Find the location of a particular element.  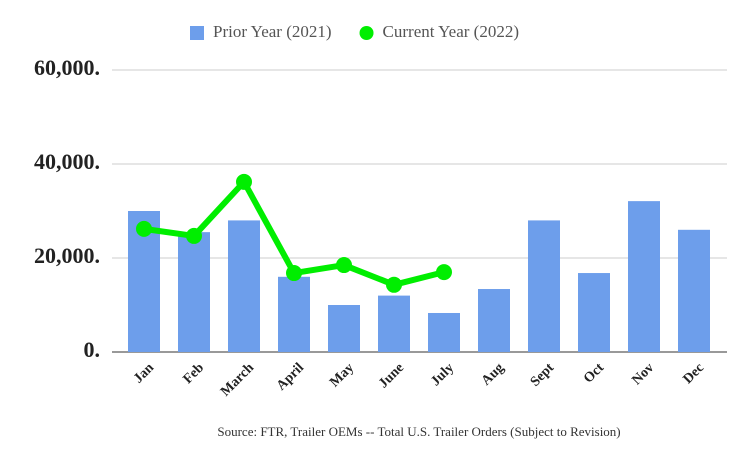

x-tick-label: Dec is located at coordinates (694, 373).